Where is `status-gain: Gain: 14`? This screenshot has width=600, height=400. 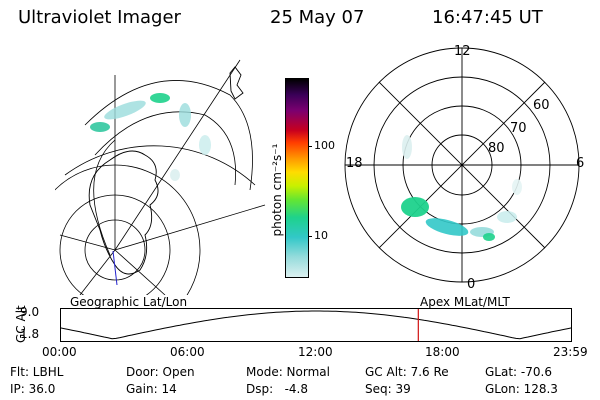
status-gain: Gain: 14 is located at coordinates (151, 389).